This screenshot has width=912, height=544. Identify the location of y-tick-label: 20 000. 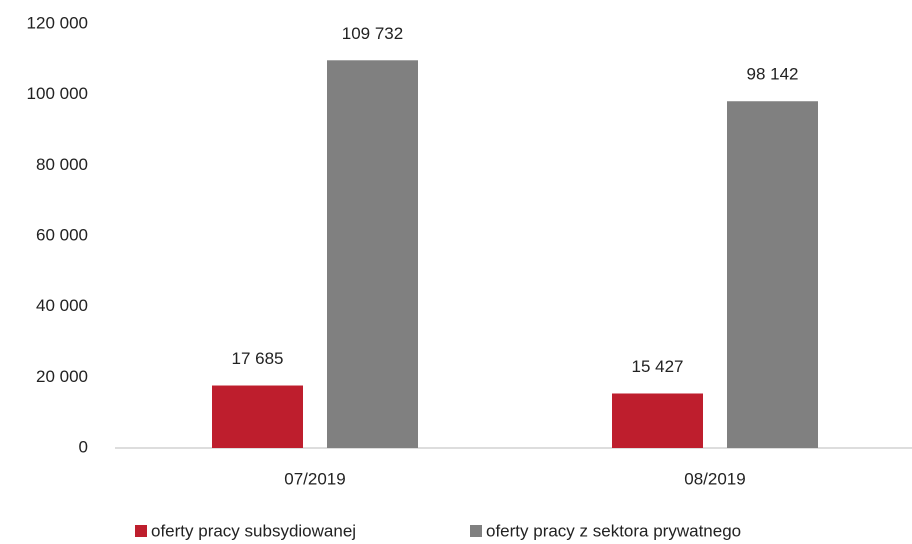
(62, 376).